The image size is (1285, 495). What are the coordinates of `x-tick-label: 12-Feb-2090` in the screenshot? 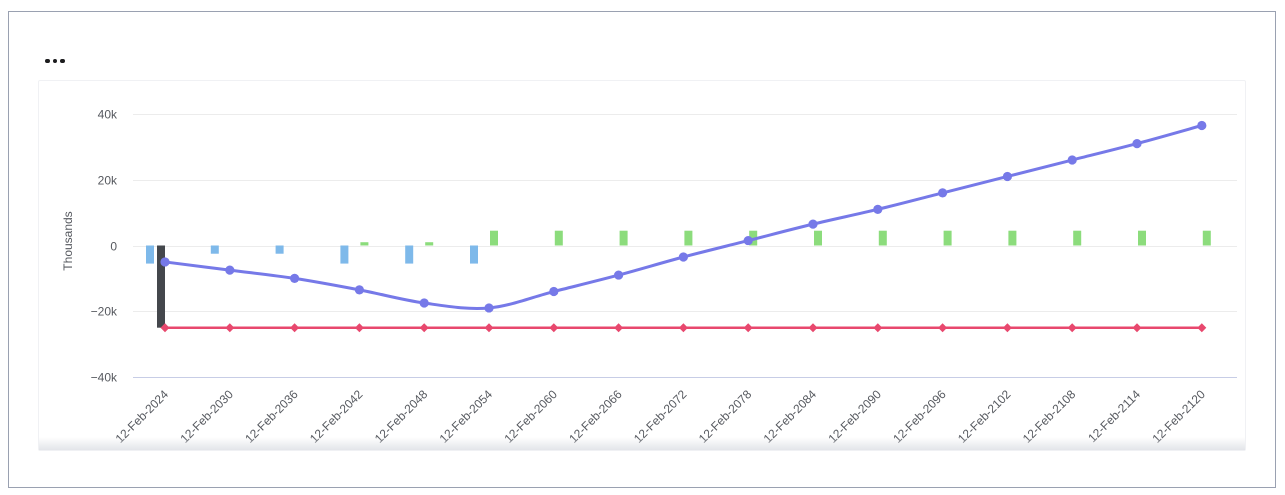 It's located at (854, 416).